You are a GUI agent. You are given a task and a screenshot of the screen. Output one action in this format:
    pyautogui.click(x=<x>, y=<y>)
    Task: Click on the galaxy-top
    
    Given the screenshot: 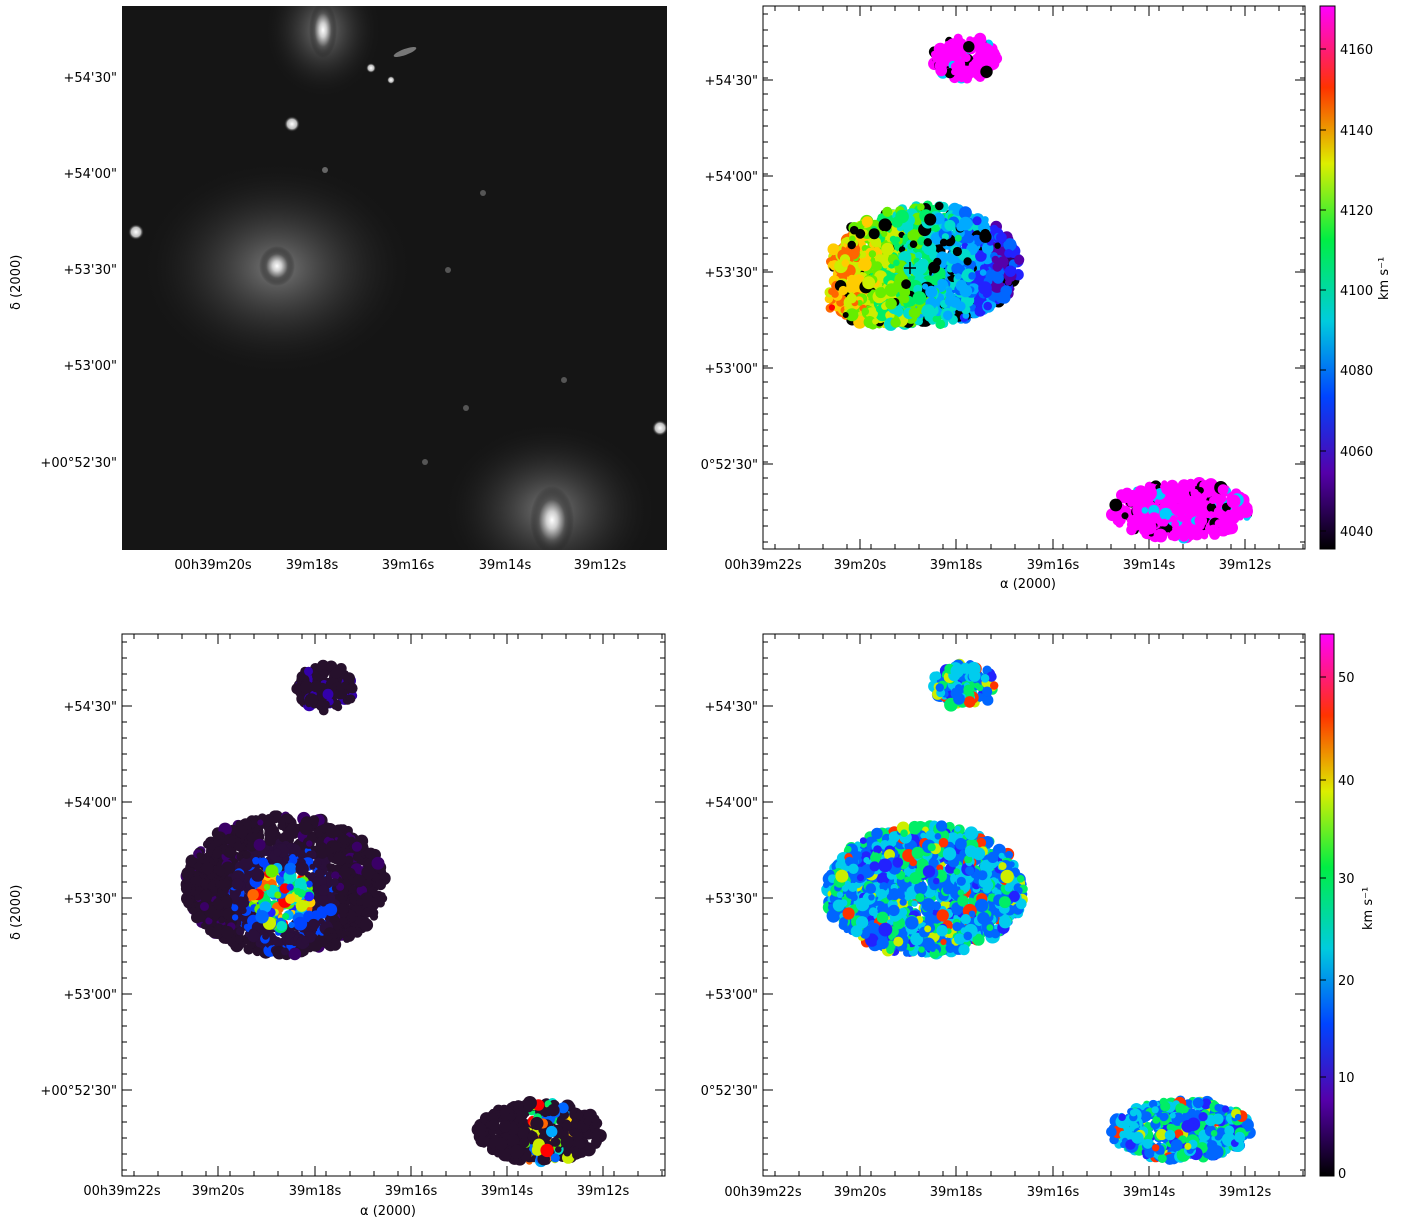 What is the action you would take?
    pyautogui.click(x=323, y=30)
    